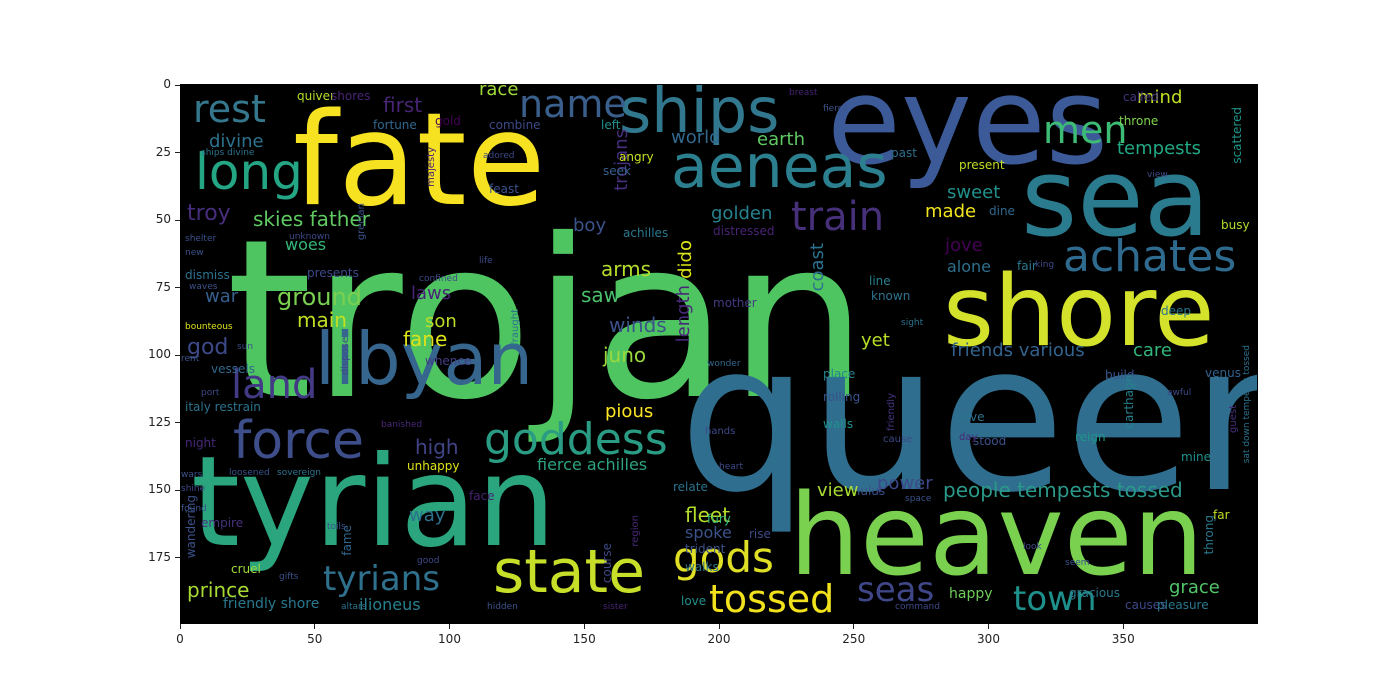 The image size is (1400, 700). Describe the element at coordinates (1141, 97) in the screenshot. I see `word: called` at that location.